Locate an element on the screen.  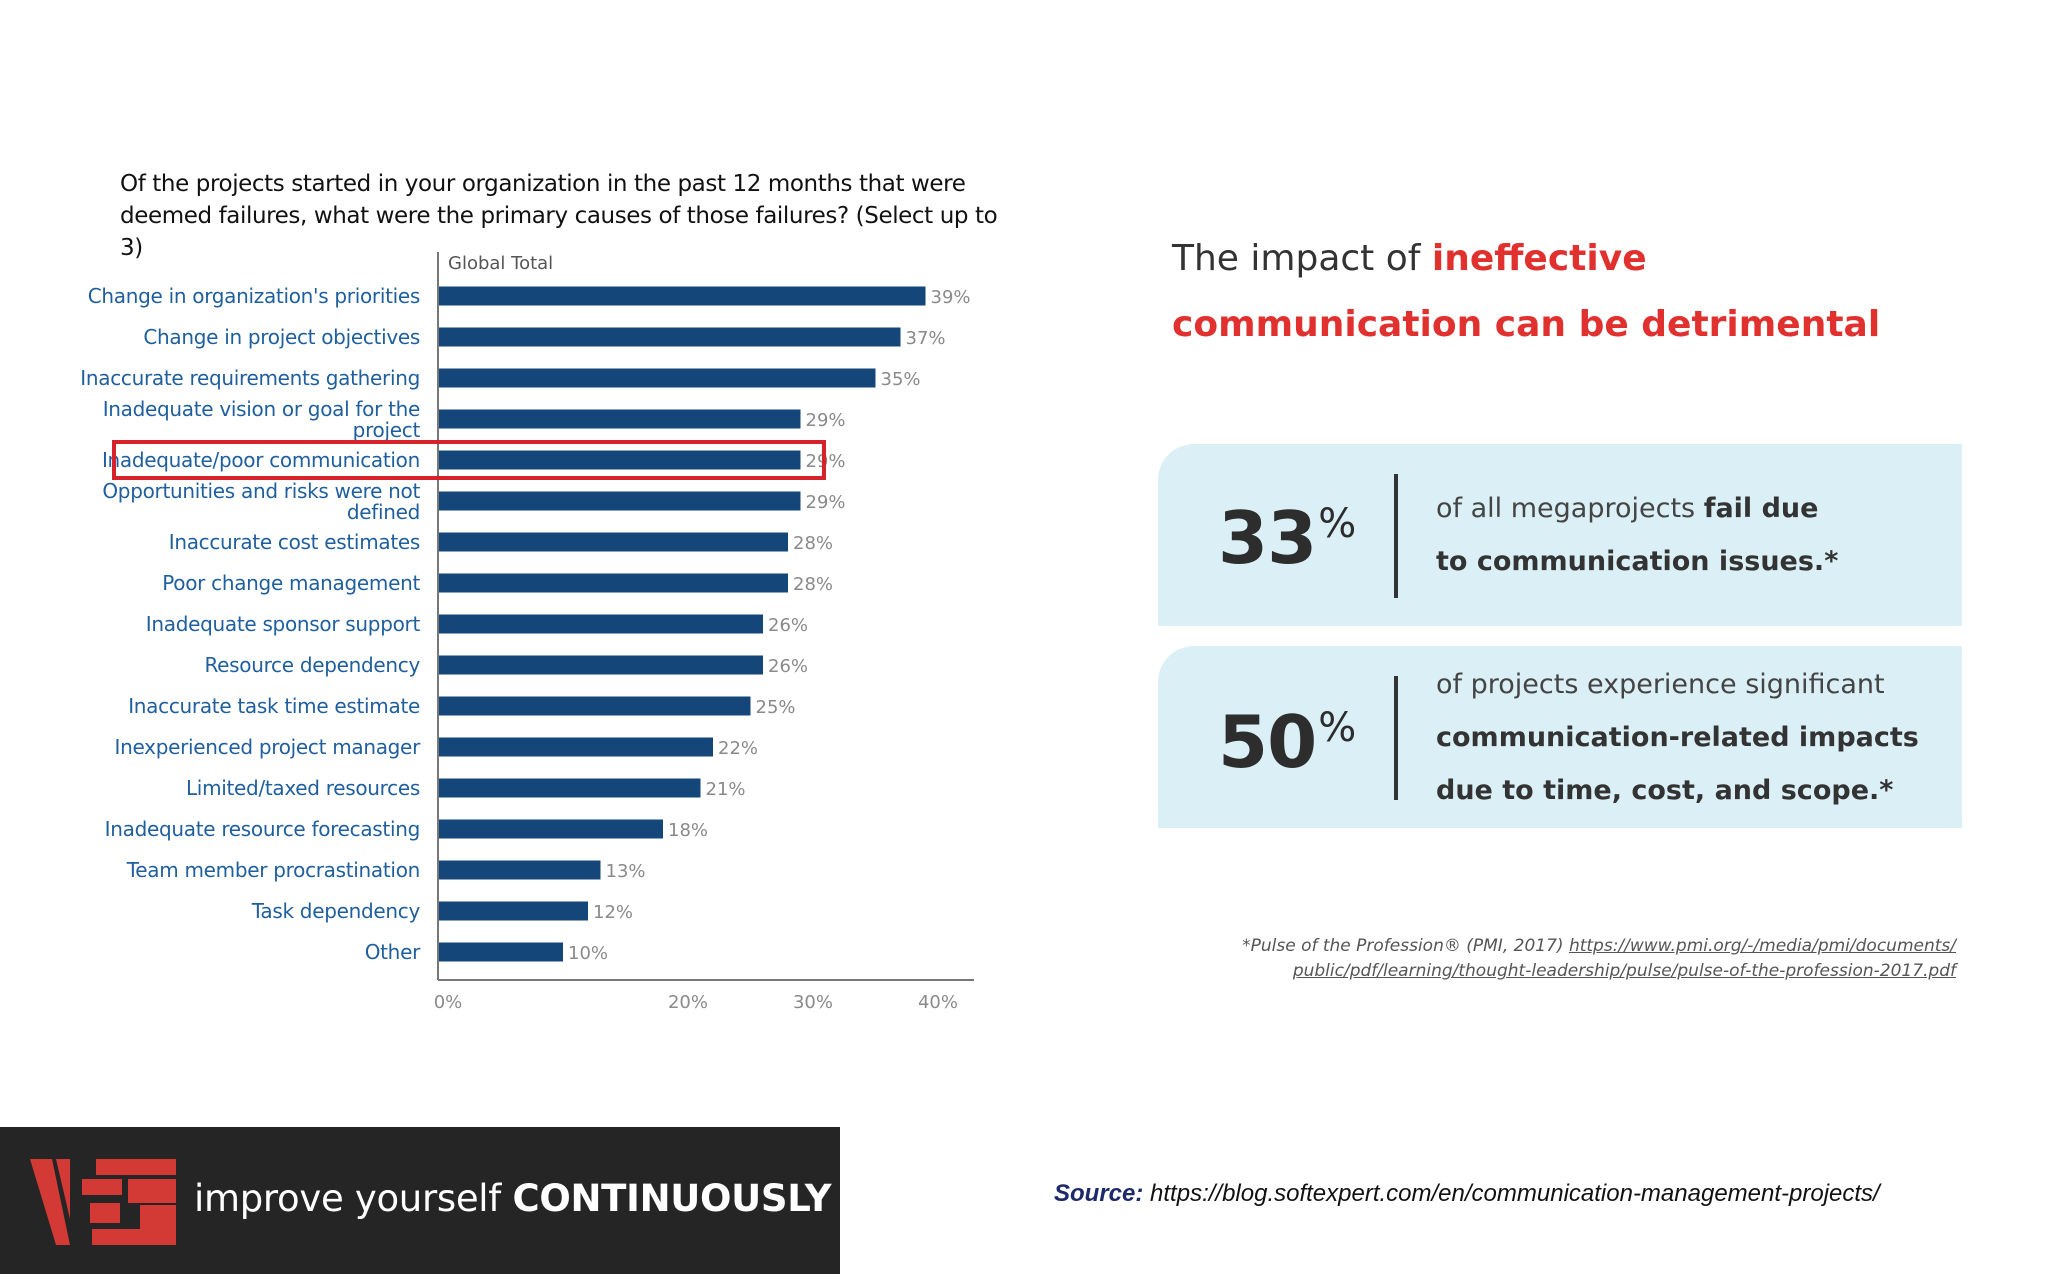
impact-title-accent-2: communication can be detrimental is located at coordinates (1526, 324).